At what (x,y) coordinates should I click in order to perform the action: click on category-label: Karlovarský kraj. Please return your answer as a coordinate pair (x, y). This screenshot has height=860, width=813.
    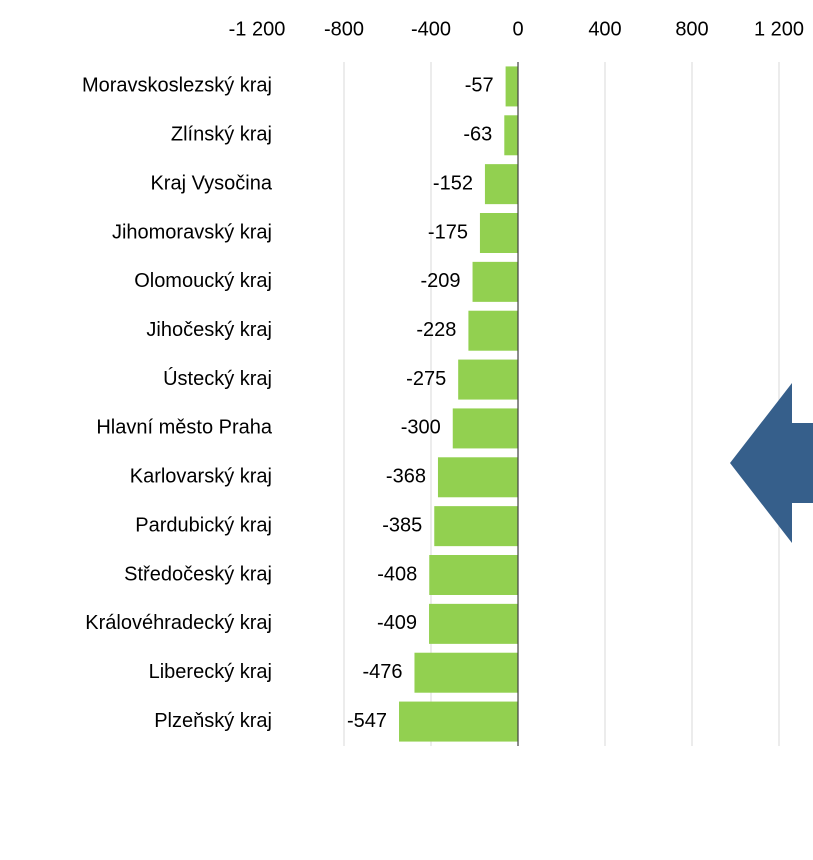
    Looking at the image, I should click on (201, 477).